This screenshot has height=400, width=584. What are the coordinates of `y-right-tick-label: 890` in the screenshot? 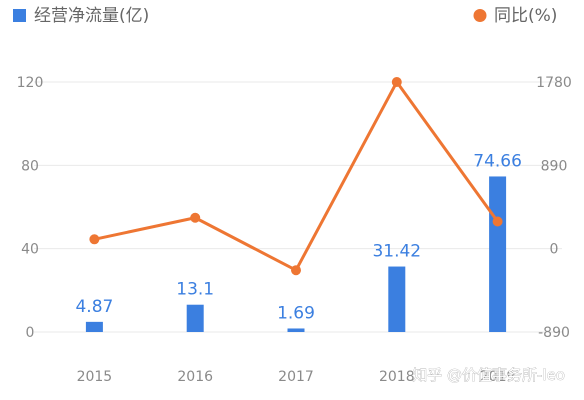 It's located at (554, 166).